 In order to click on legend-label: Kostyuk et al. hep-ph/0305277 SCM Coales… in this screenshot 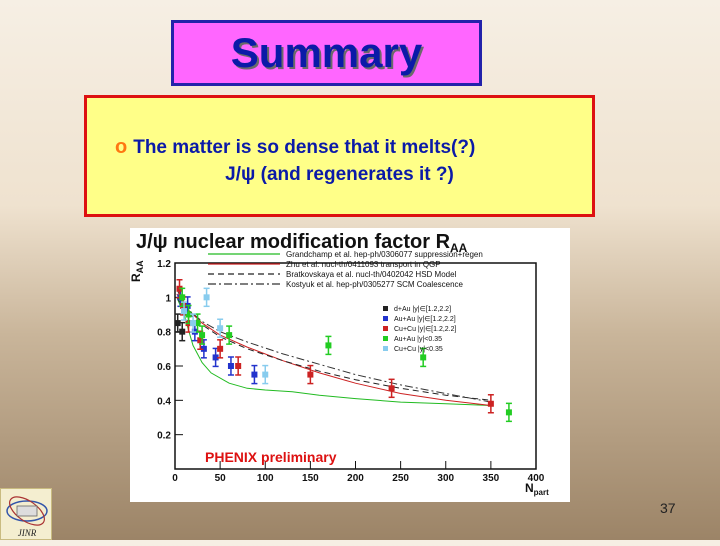, I will do `click(375, 284)`.